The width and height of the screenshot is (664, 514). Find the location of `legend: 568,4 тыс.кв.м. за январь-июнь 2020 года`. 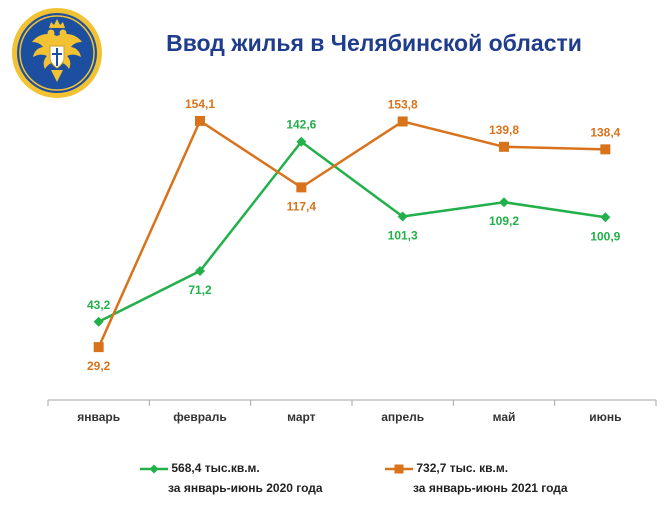

legend: 568,4 тыс.кв.м. за январь-июнь 2020 года is located at coordinates (231, 478).